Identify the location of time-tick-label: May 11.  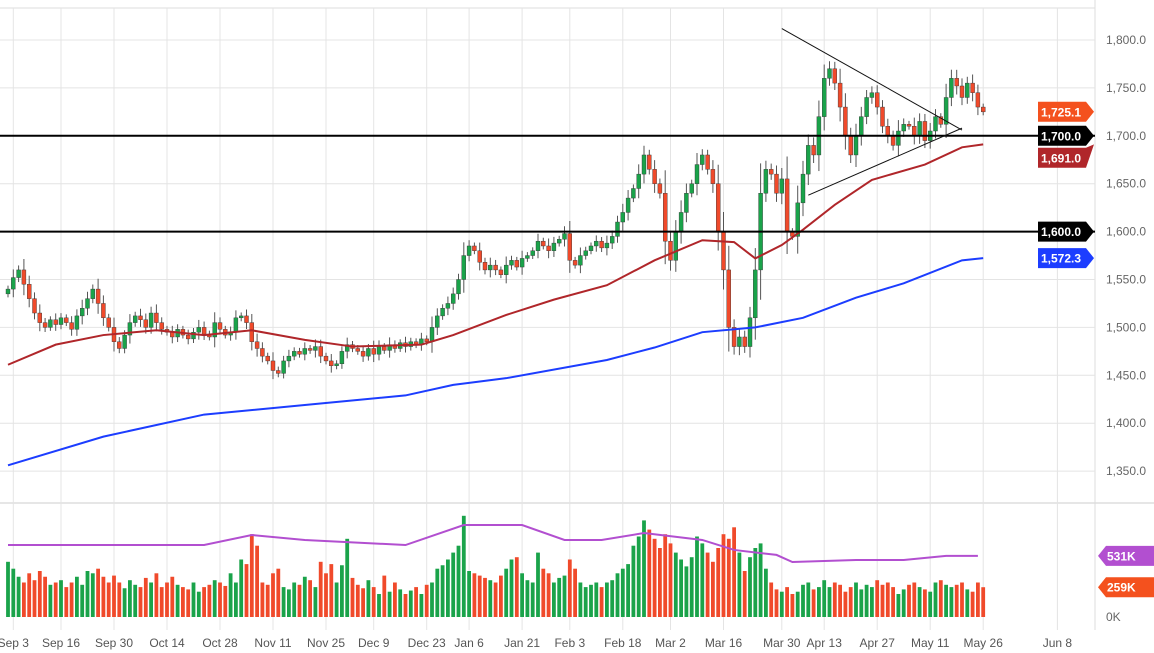
(930, 643).